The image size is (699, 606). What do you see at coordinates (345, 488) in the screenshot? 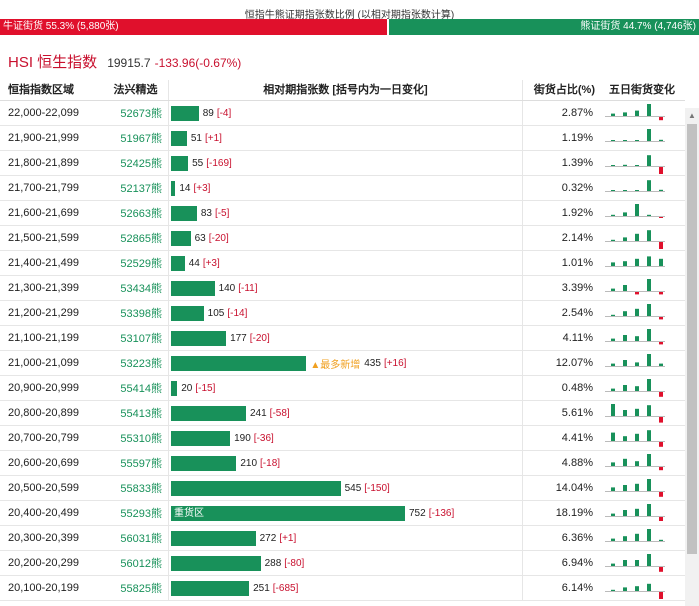
I see `contracts-cell: 545 [-150]` at bounding box center [345, 488].